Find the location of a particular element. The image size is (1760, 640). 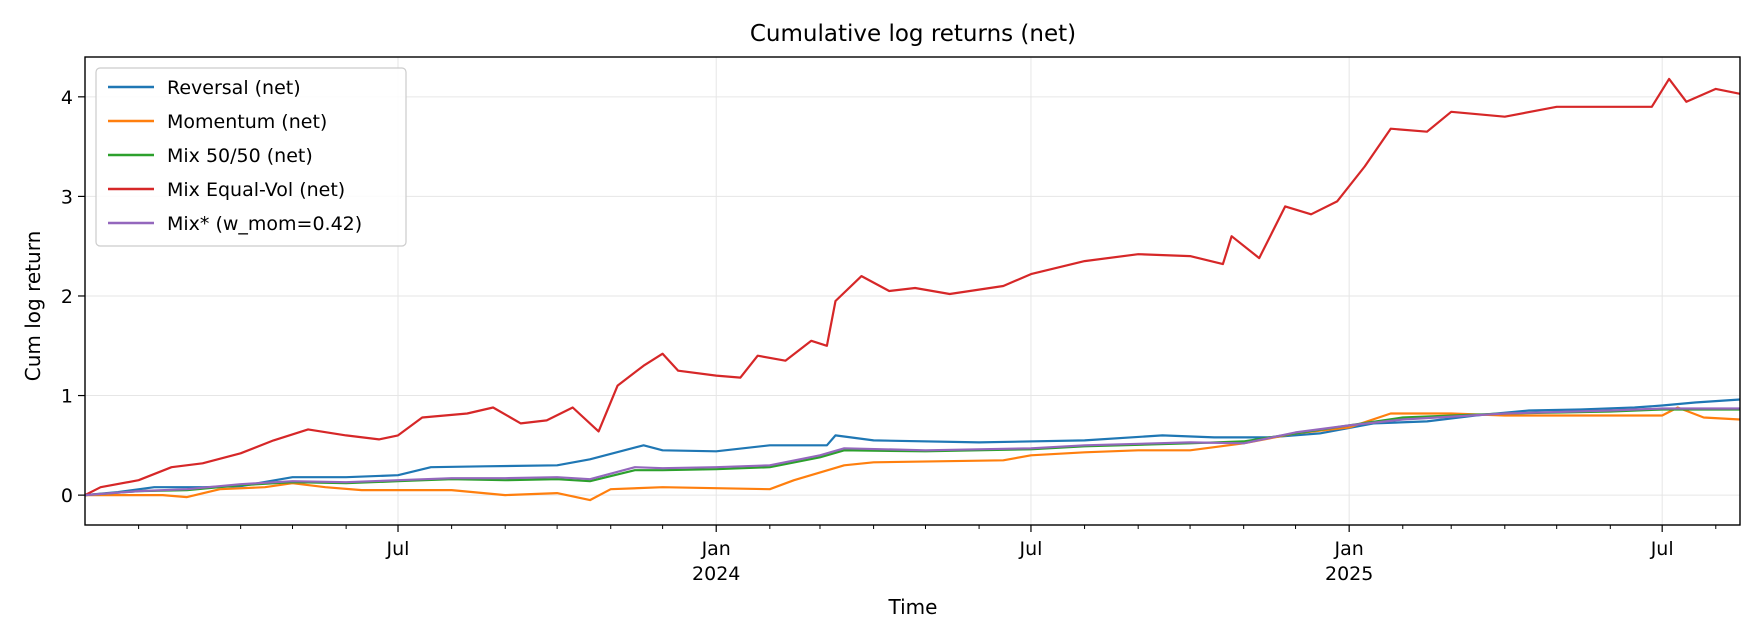

y-axis-title: Cum log return is located at coordinates (33, 306).